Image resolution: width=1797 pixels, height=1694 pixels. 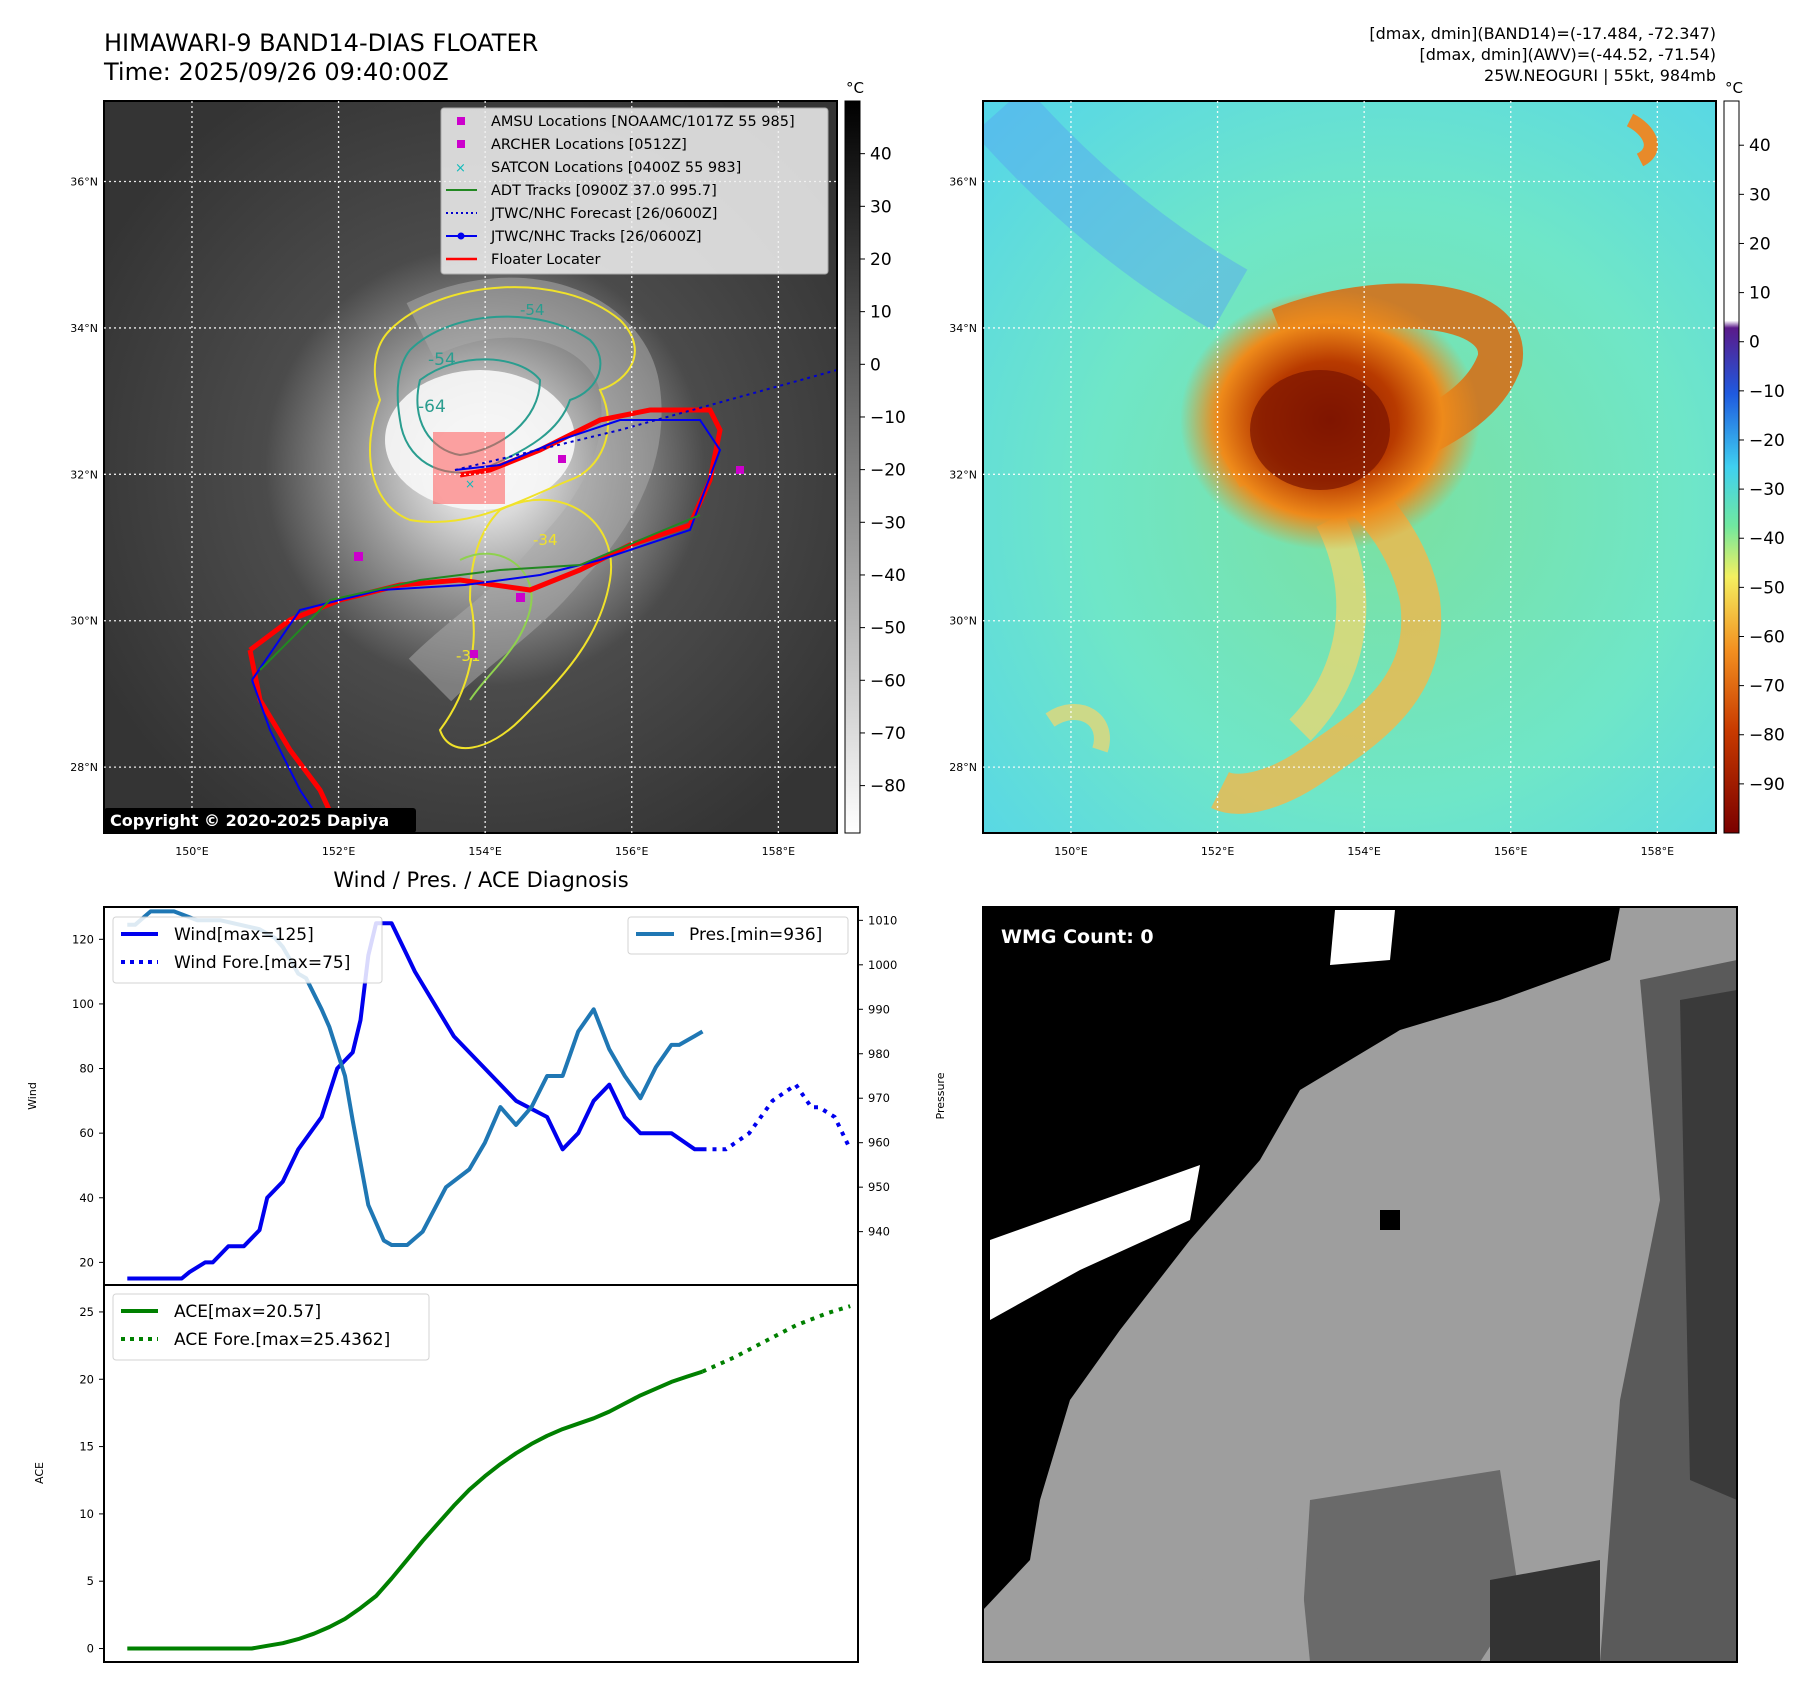 What do you see at coordinates (91, 1480) in the screenshot?
I see `ace-axes: 0 5 10 15 20 25` at bounding box center [91, 1480].